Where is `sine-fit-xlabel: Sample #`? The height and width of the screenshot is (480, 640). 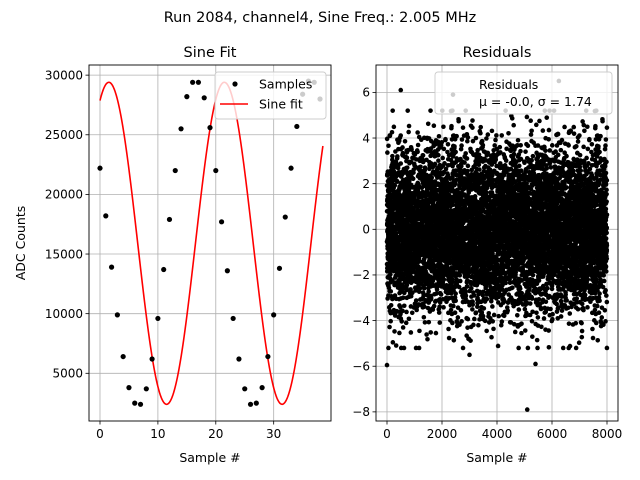 sine-fit-xlabel: Sample # is located at coordinates (209, 457).